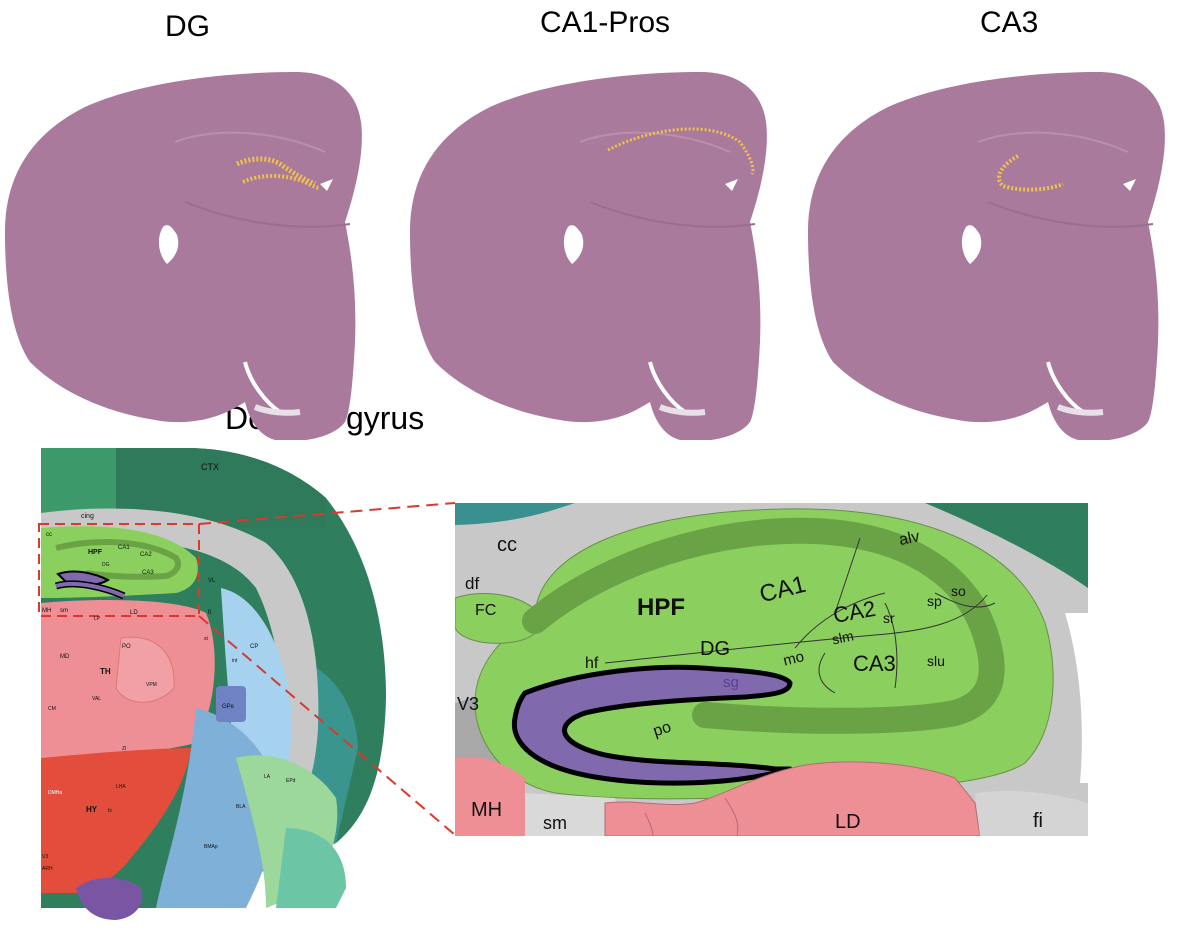  What do you see at coordinates (55, 793) in the screenshot?
I see `label-dmh: DMHa` at bounding box center [55, 793].